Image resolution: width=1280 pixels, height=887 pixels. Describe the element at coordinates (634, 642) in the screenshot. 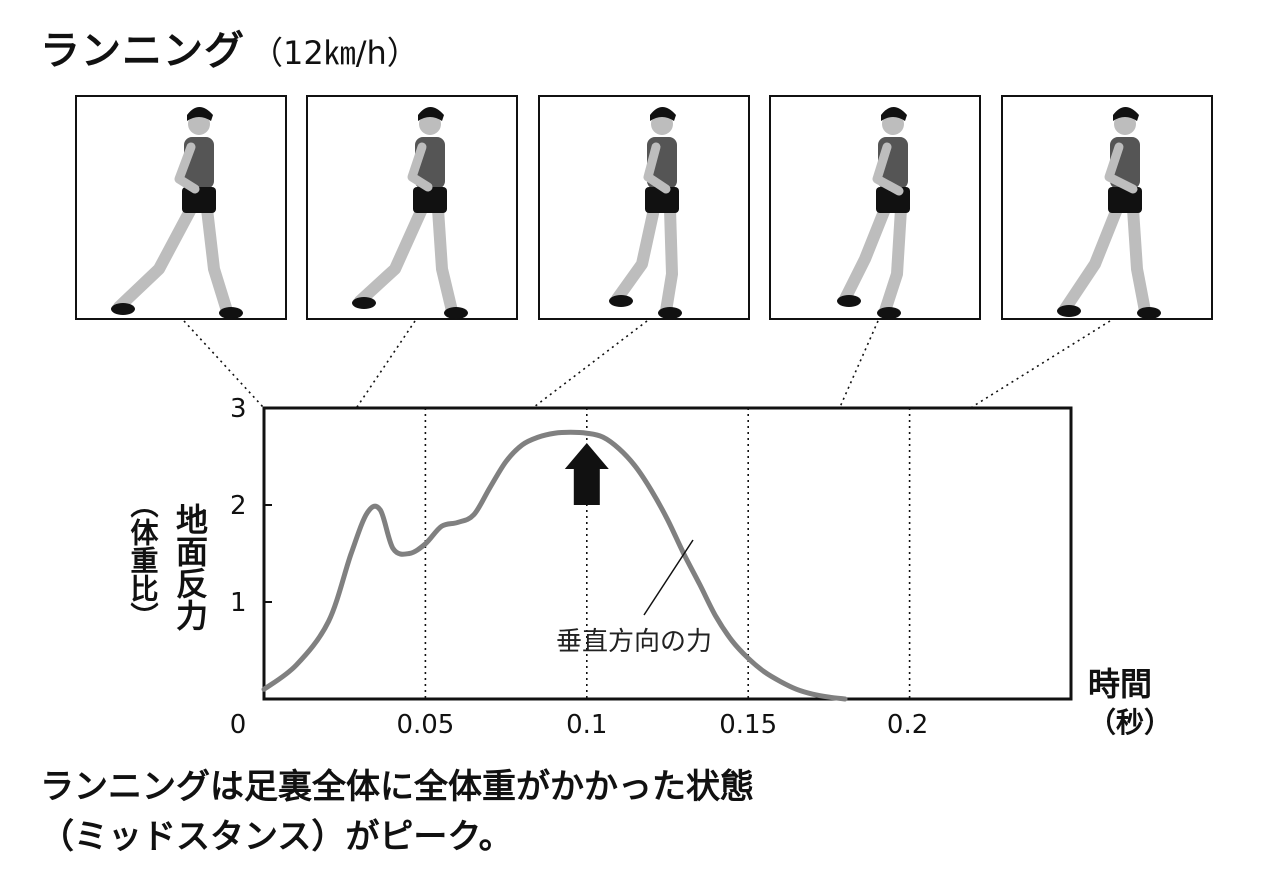

I see `annotation-label: 垂直方向の力` at that location.